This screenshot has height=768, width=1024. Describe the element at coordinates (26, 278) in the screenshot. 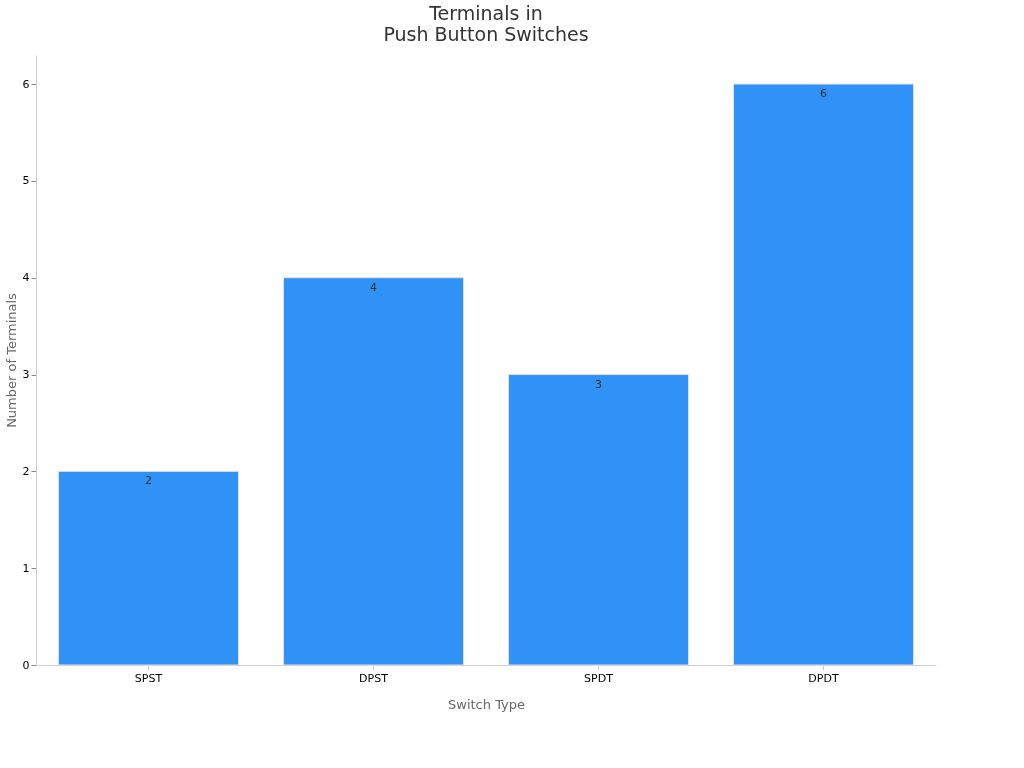

I see `y-tick-label: 4` at that location.